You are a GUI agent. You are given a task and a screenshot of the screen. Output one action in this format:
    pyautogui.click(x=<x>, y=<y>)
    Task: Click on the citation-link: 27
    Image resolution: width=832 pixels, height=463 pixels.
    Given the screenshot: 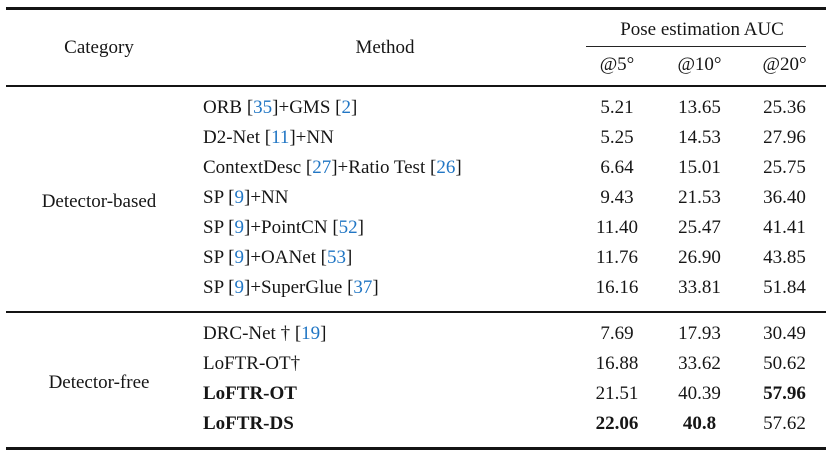 What is the action you would take?
    pyautogui.click(x=322, y=167)
    